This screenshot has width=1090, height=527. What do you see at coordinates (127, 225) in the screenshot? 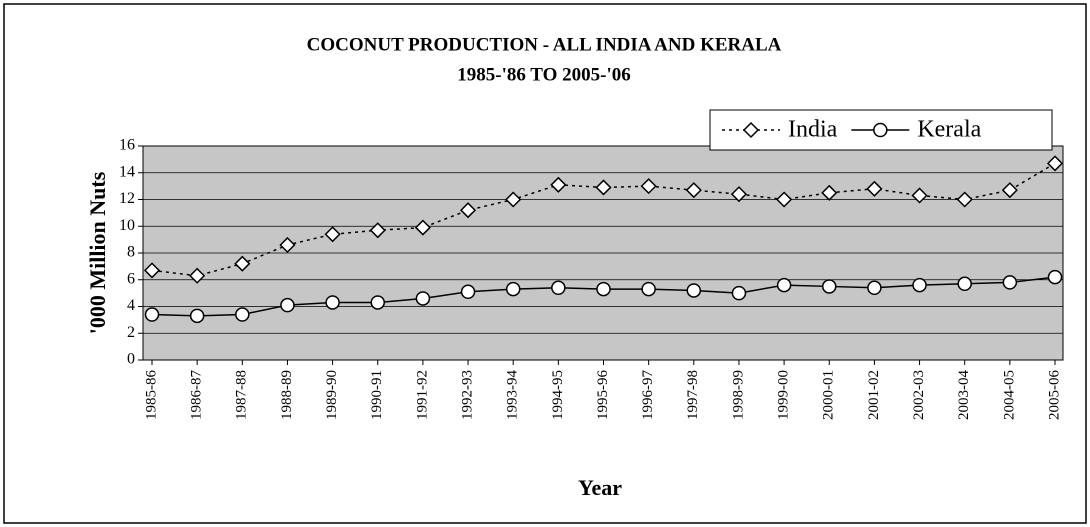
I see `y-tick-label: 10` at bounding box center [127, 225].